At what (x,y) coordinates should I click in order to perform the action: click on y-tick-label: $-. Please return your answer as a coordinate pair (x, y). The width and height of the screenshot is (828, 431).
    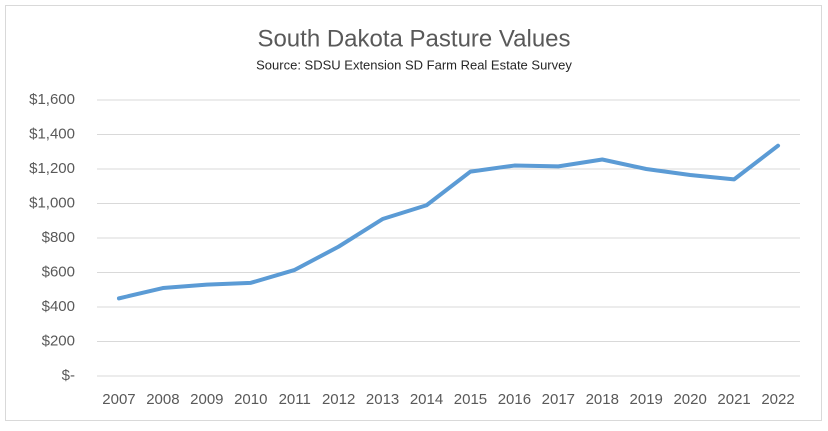
    Looking at the image, I should click on (68, 375).